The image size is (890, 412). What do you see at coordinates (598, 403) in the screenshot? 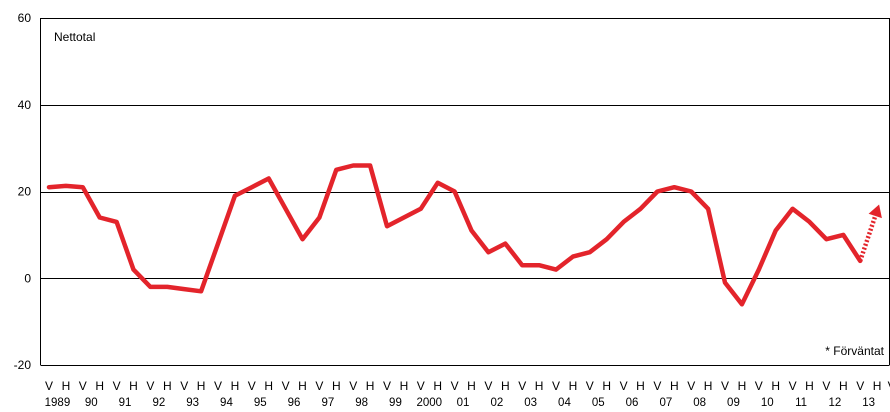
I see `x-year-label: 05` at bounding box center [598, 403].